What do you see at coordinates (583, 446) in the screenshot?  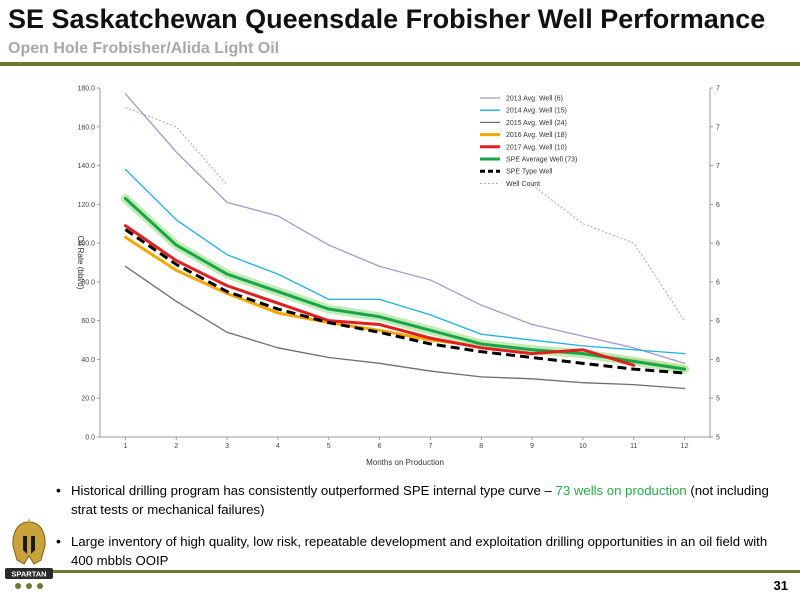 I see `x-tick-label: 10` at bounding box center [583, 446].